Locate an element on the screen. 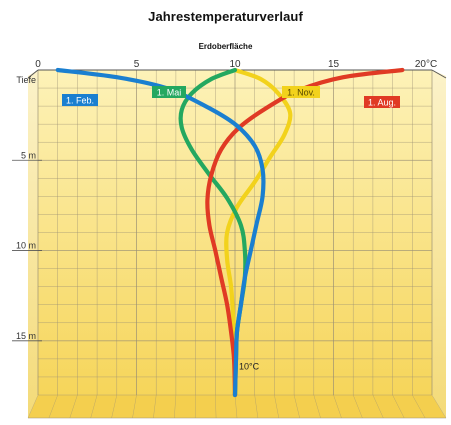 This screenshot has height=425, width=451. series-label: 1. Aug. is located at coordinates (382, 103).